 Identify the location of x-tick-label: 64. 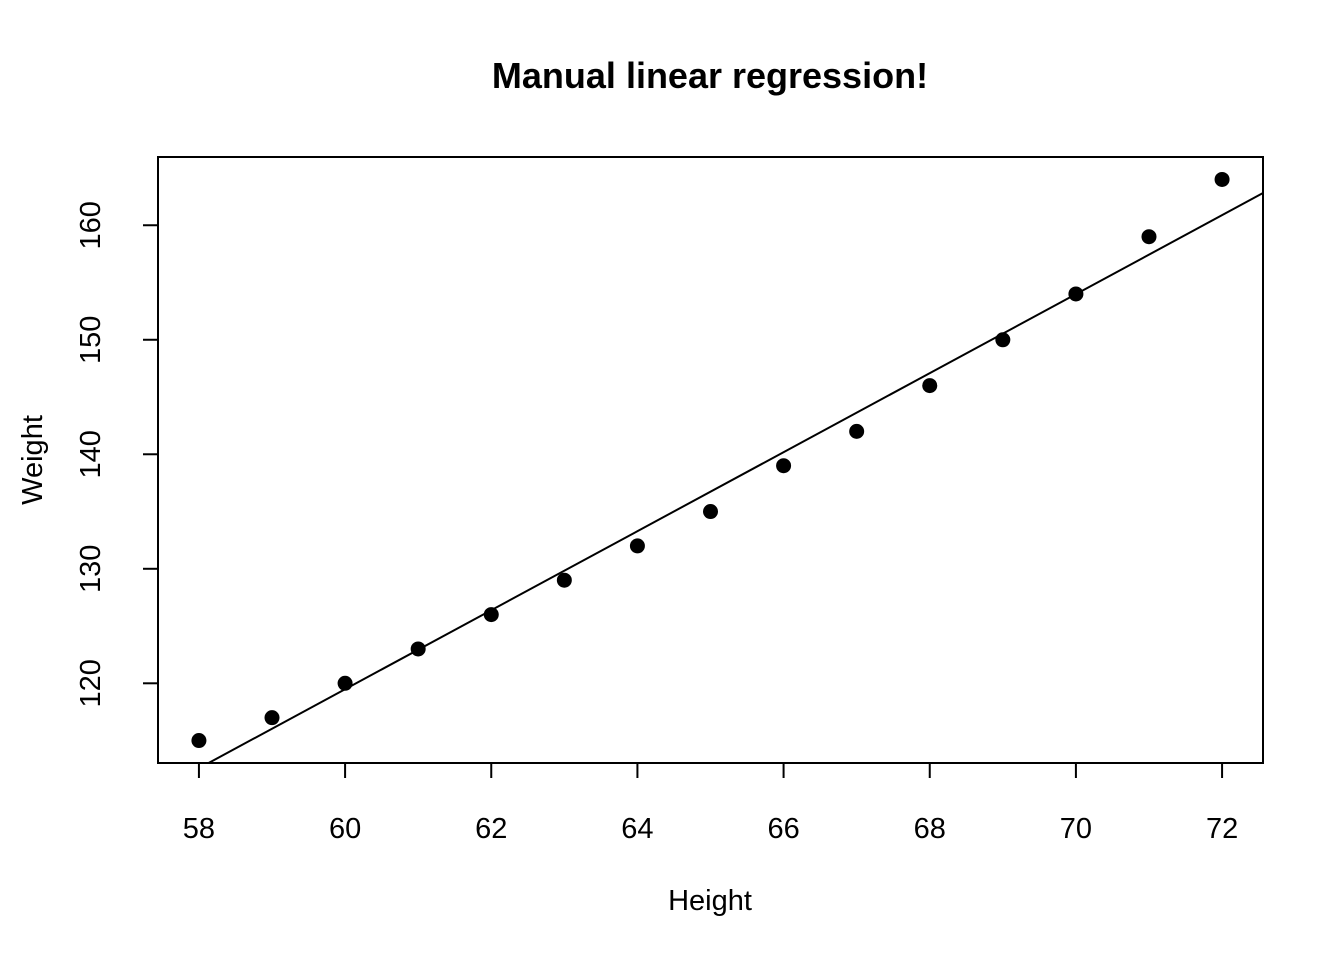
(637, 829).